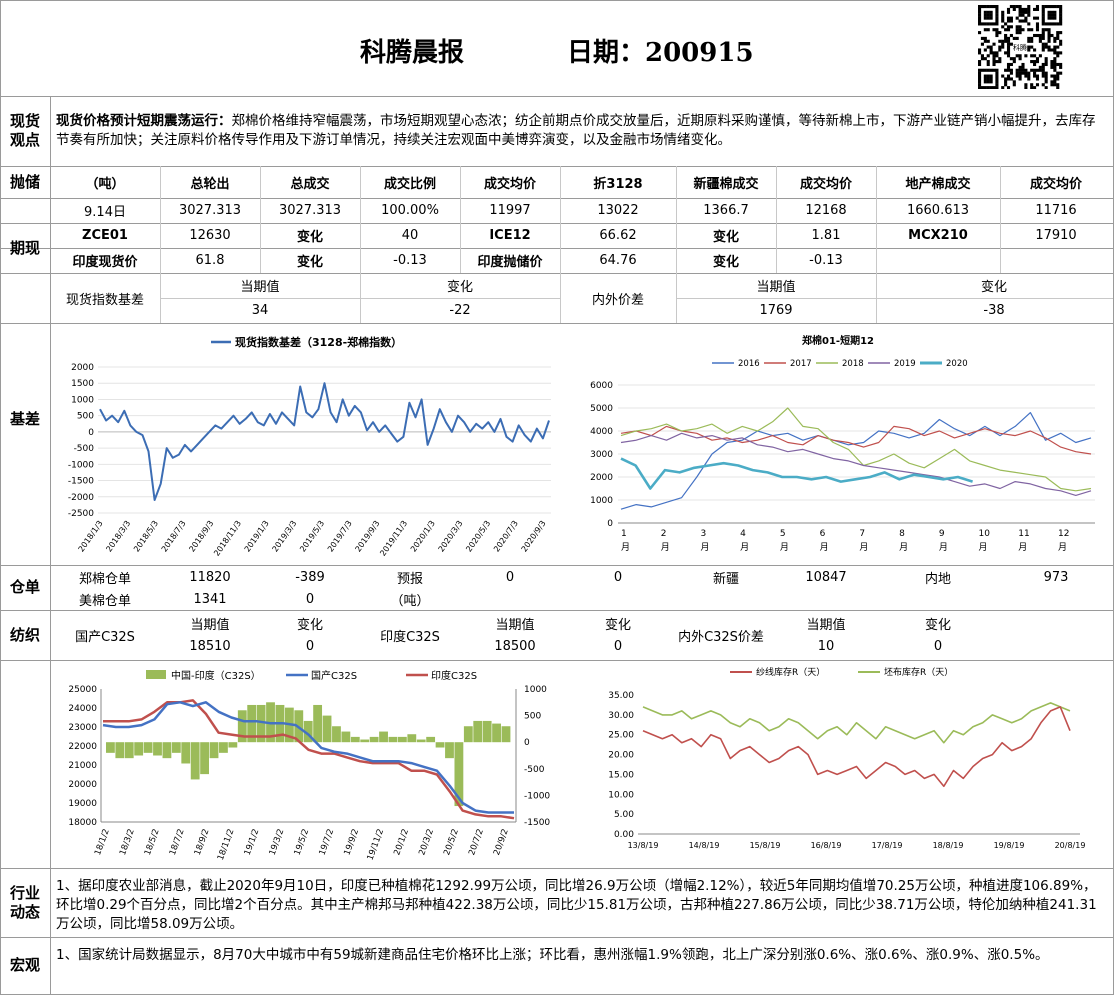 The image size is (1114, 995). What do you see at coordinates (82, 766) in the screenshot?
I see `y-left-tick: 21000` at bounding box center [82, 766].